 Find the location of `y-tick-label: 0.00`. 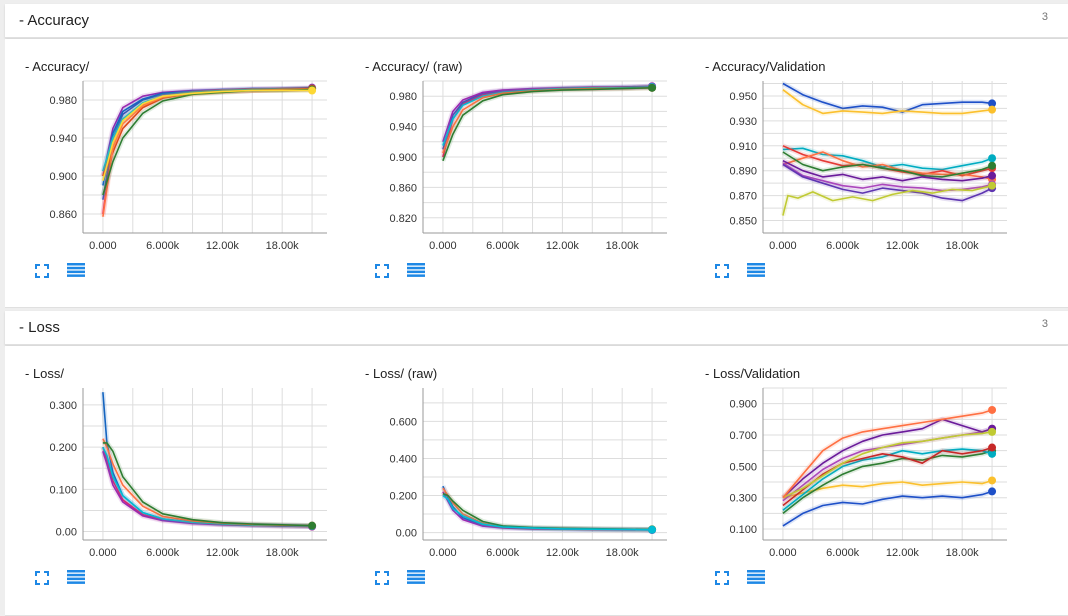

y-tick-label: 0.00 is located at coordinates (406, 534).